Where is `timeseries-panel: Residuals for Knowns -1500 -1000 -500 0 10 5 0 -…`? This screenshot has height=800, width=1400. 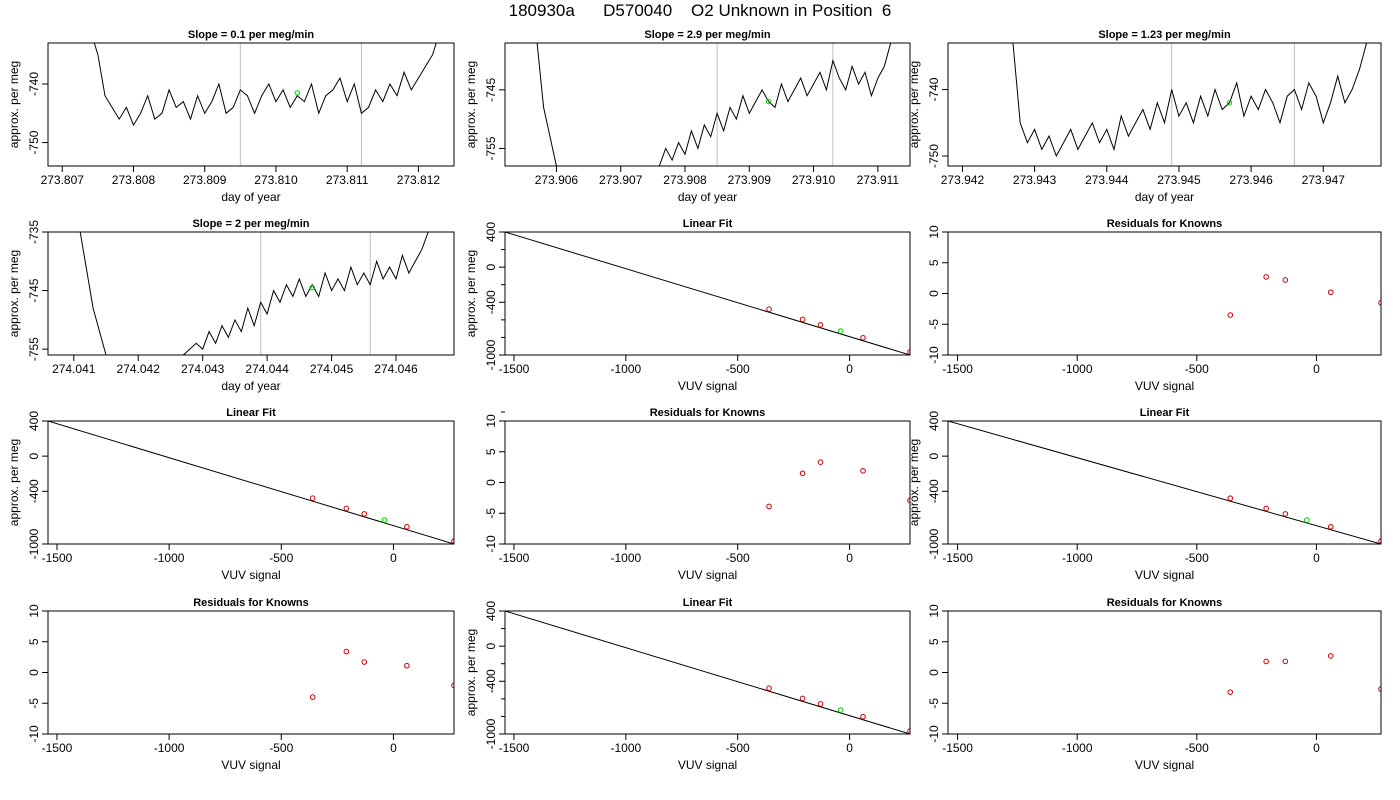 timeseries-panel: Residuals for Knowns -1500 -1000 -500 0 10 5 0 -… is located at coordinates (241, 684).